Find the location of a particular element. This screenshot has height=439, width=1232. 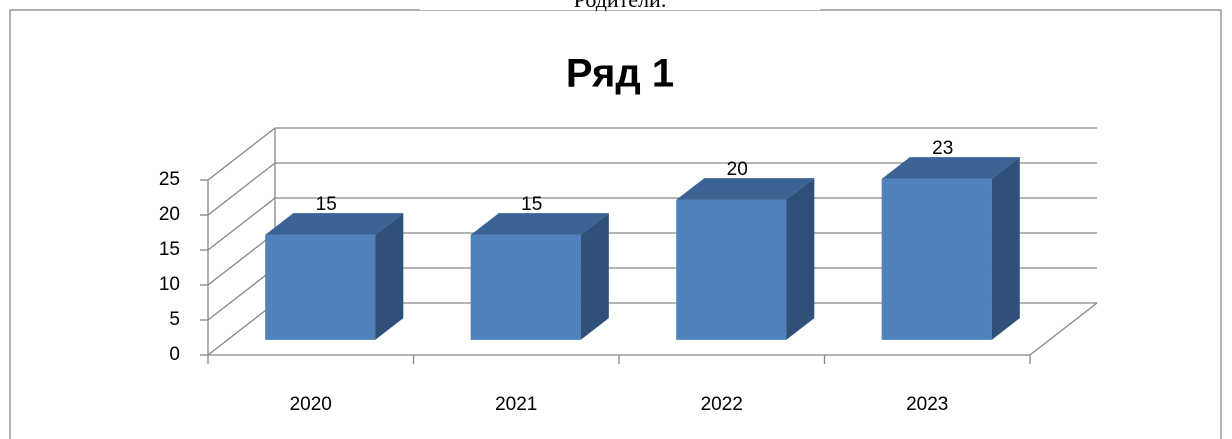

x-tick-label: 2022 is located at coordinates (722, 404).